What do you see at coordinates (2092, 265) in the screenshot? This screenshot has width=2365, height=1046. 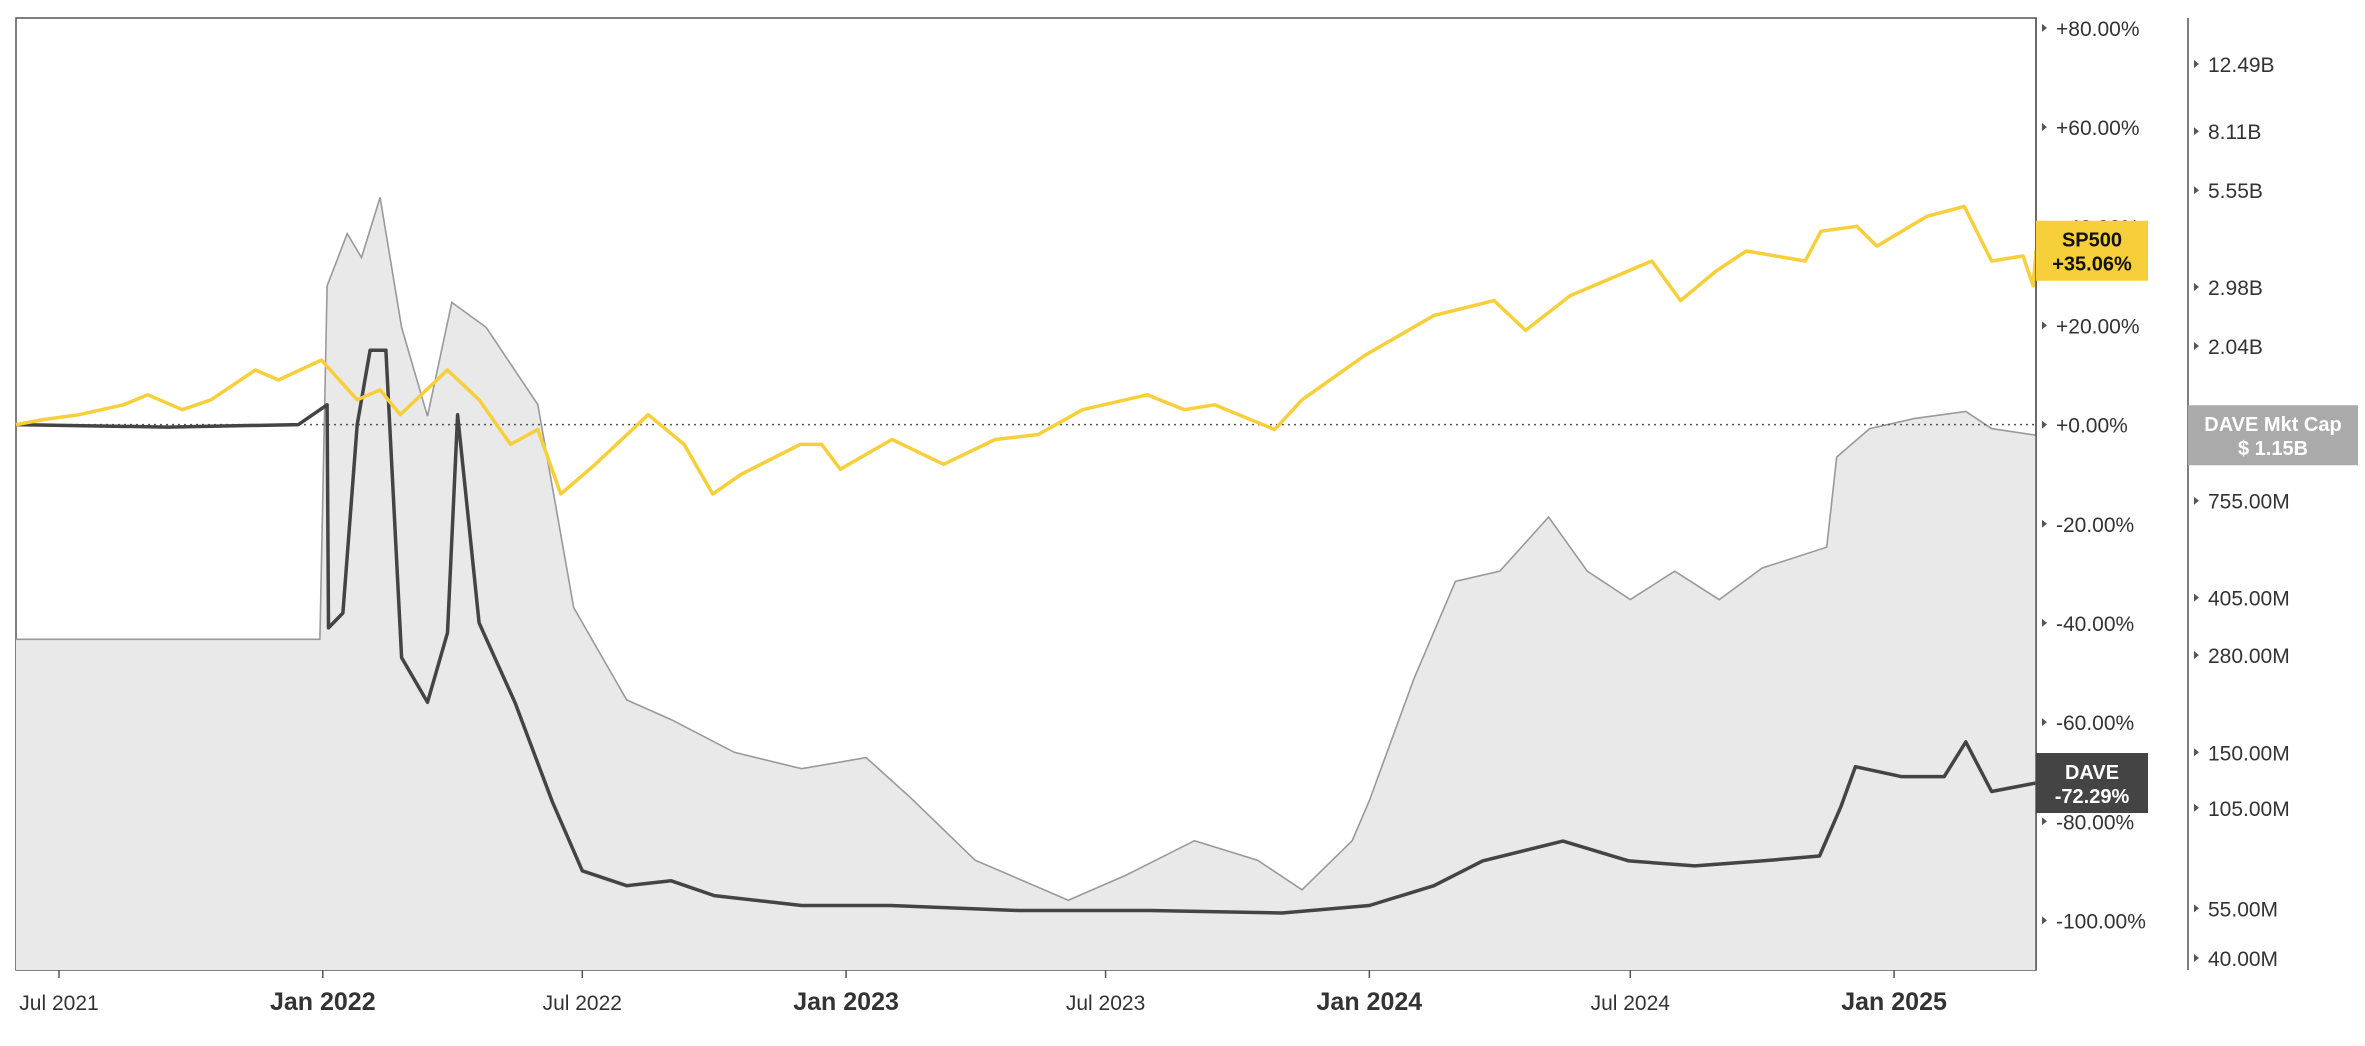 I see `sp500-label-value: +35.06%` at bounding box center [2092, 265].